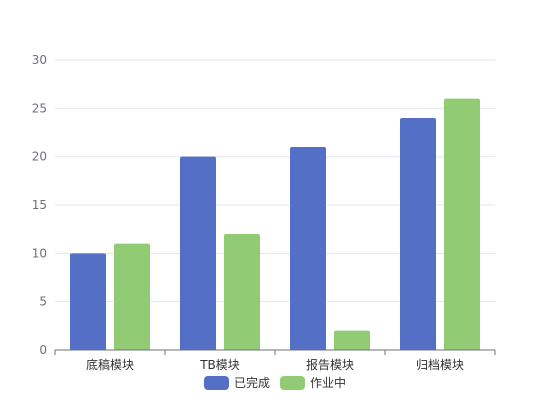 This screenshot has height=420, width=550. I want to click on y-tick-label: 5, so click(43, 302).